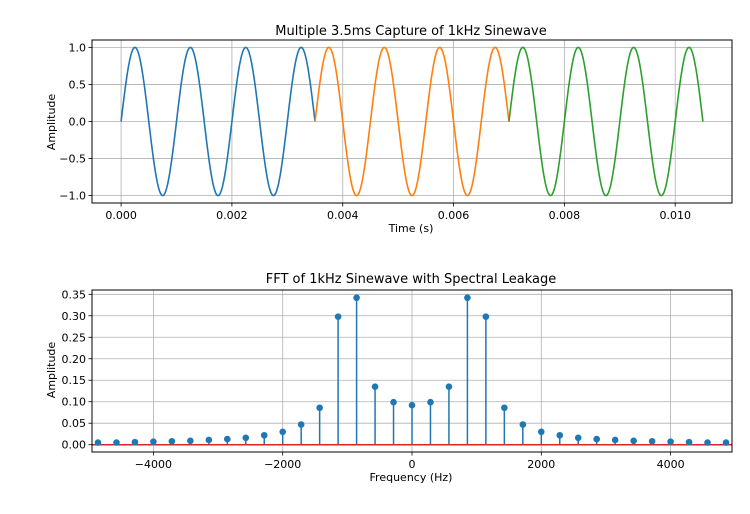 The image size is (750, 514). I want to click on plot1-y-tick-label: 0.15, so click(74, 380).